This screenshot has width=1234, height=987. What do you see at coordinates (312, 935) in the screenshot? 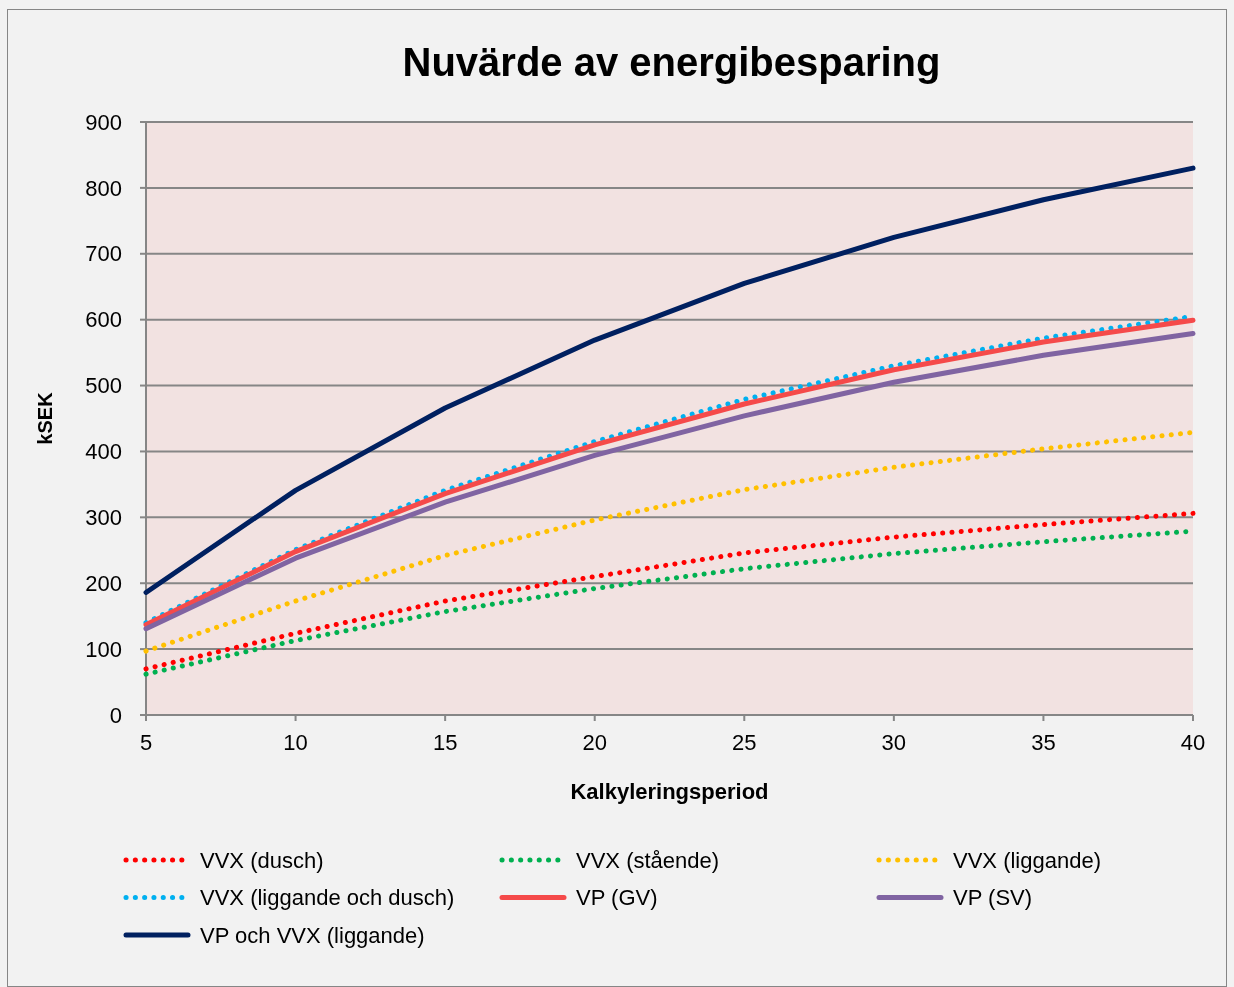
I see `legend-label: VP och VVX (liggande)` at bounding box center [312, 935].